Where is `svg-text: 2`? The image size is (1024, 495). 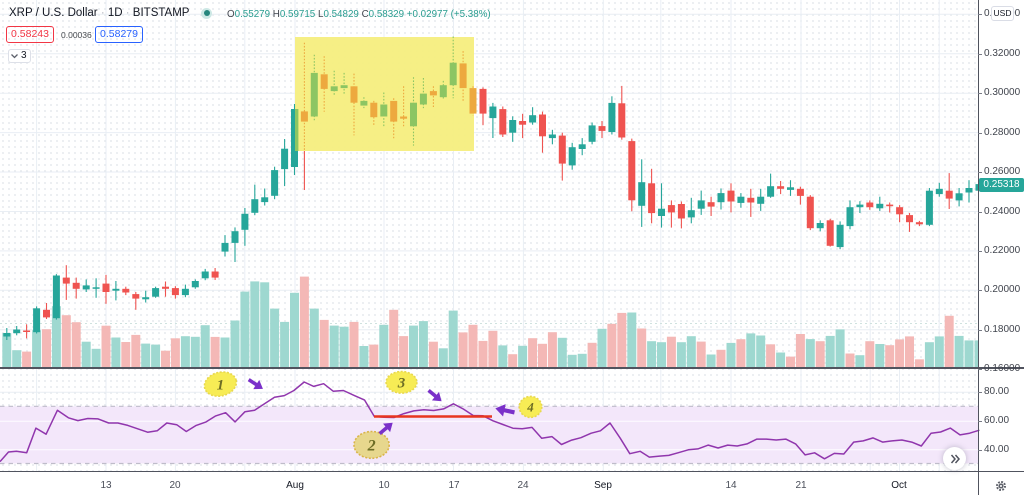 svg-text: 2 is located at coordinates (371, 446).